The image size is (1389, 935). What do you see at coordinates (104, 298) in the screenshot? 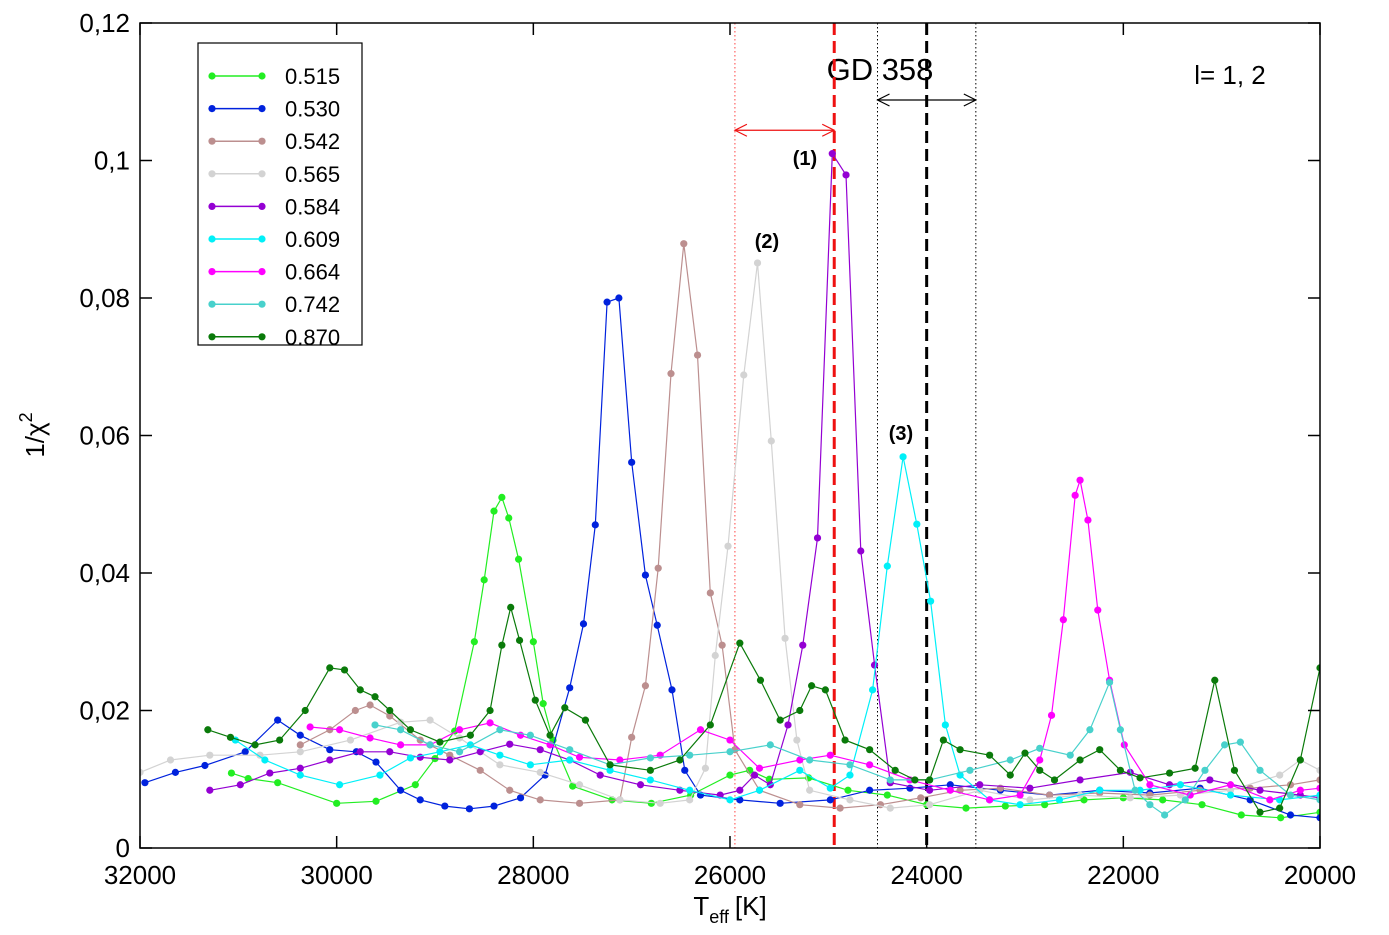
I see `y-tick-label: 0,08` at bounding box center [104, 298].